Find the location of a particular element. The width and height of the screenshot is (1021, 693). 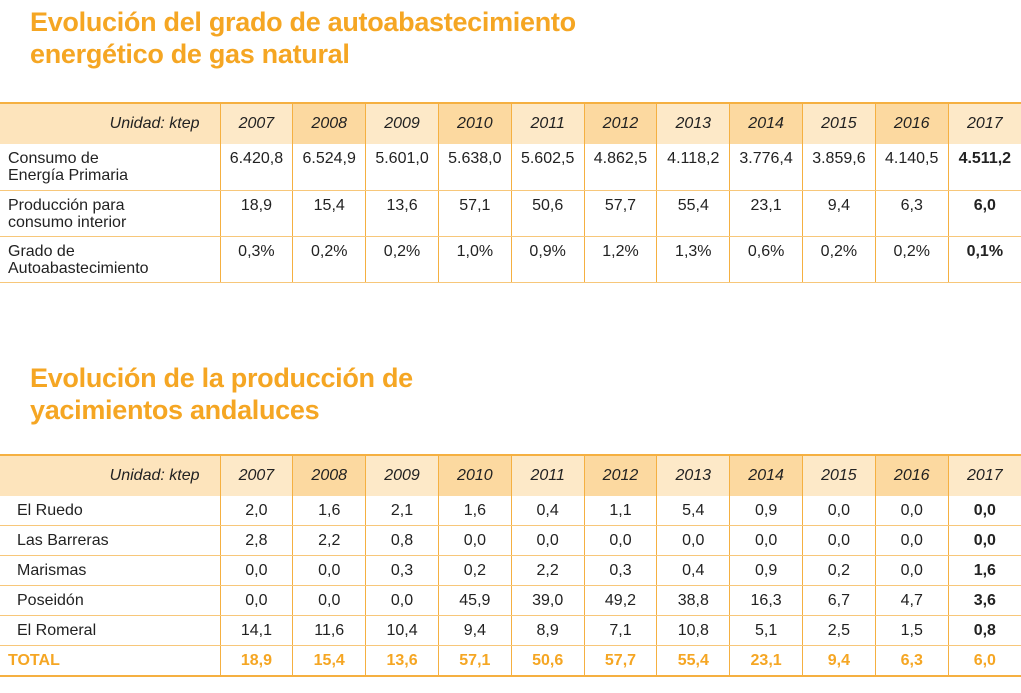

cell-value: 10,8 is located at coordinates (693, 630).